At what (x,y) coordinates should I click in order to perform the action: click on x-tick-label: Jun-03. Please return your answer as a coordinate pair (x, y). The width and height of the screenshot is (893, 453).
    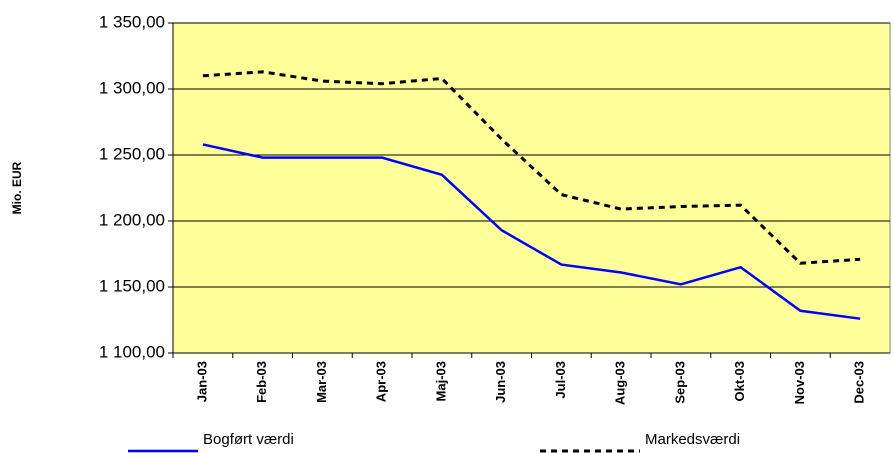
    Looking at the image, I should click on (500, 382).